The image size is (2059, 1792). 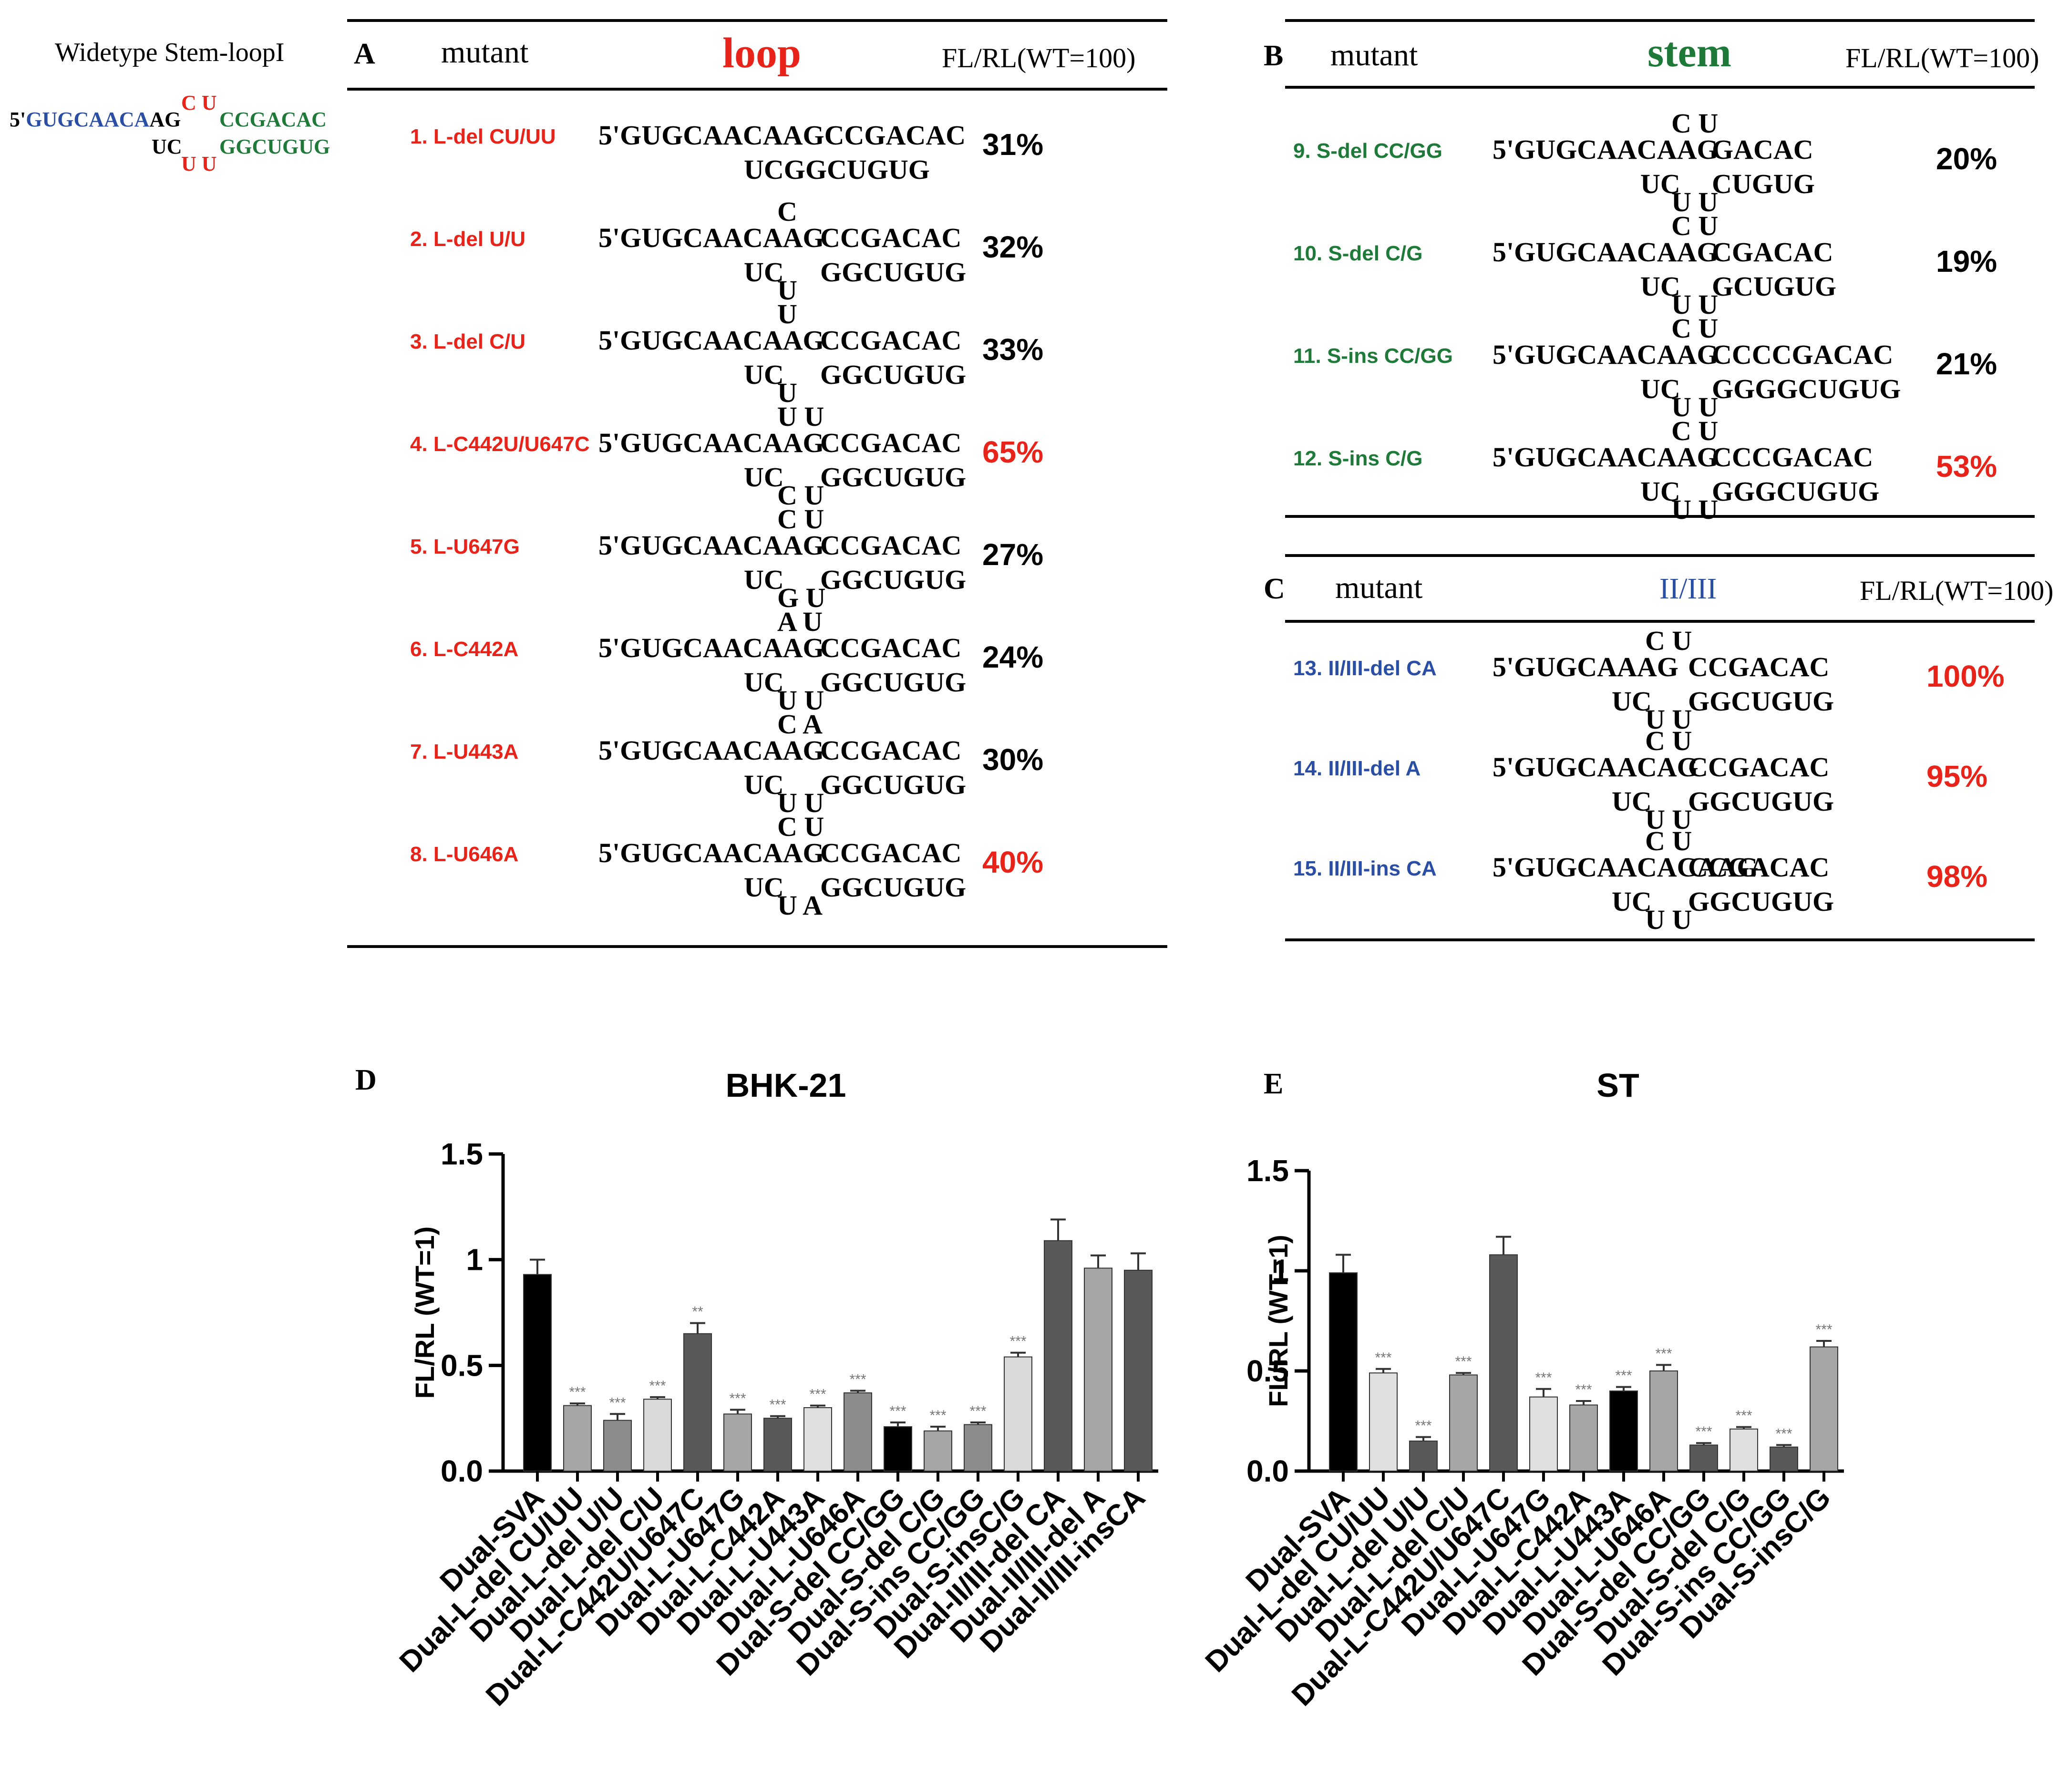 What do you see at coordinates (468, 341) in the screenshot?
I see `mutant-label: 3. L-del C/U` at bounding box center [468, 341].